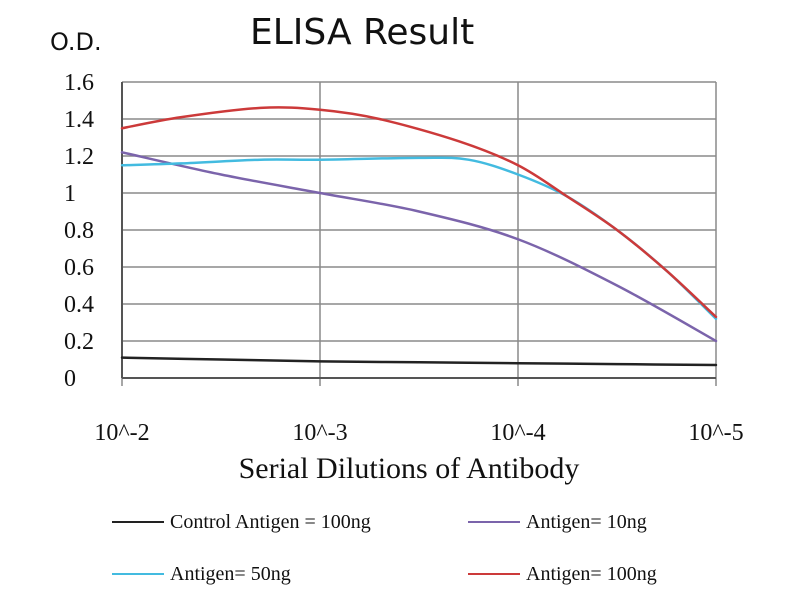 This screenshot has height=600, width=800. I want to click on x-tick-label: 10^-5, so click(715, 433).